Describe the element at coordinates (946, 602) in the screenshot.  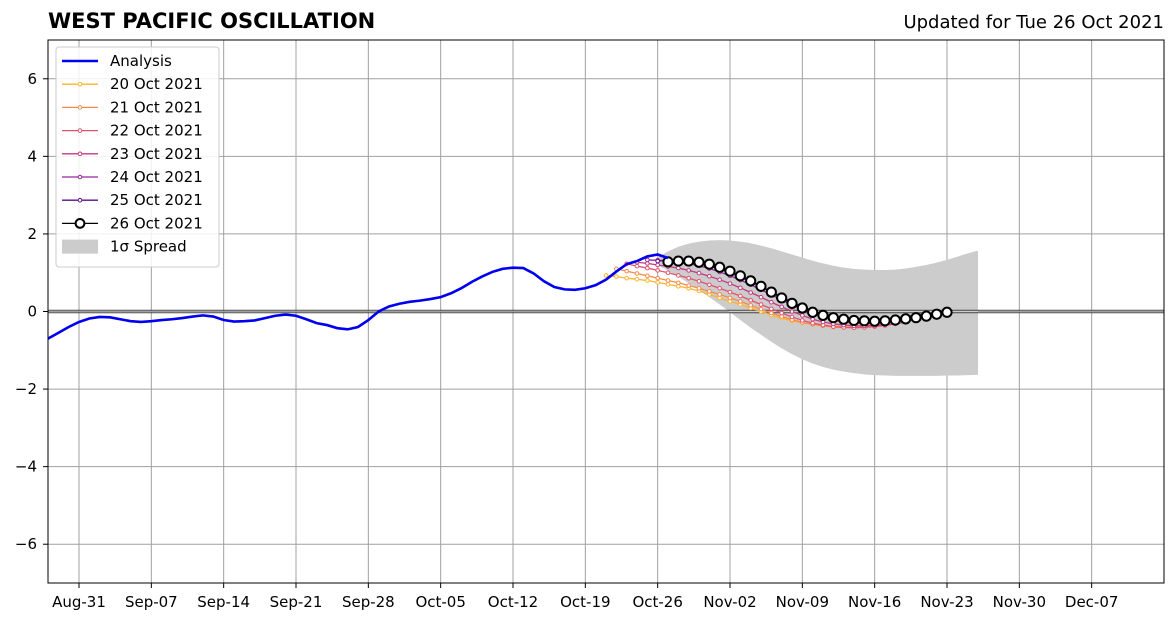
I see `x-tick-label: Nov-23` at that location.